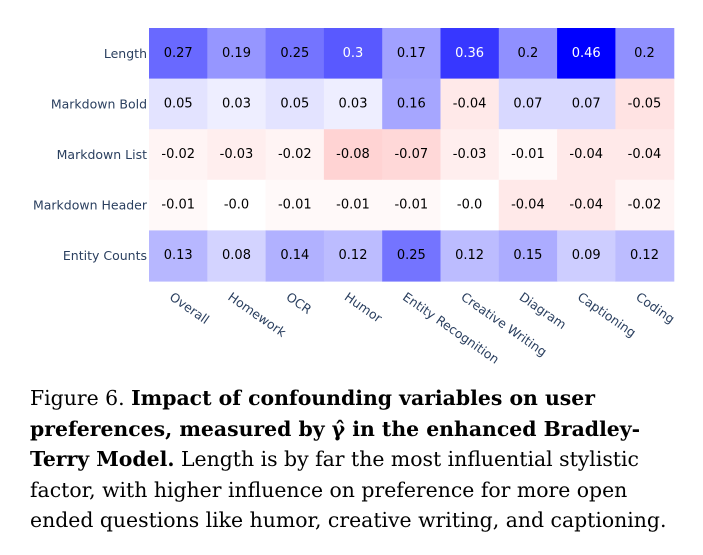 The image size is (703, 555). Describe the element at coordinates (189, 308) in the screenshot. I see `column-label: Overall` at that location.